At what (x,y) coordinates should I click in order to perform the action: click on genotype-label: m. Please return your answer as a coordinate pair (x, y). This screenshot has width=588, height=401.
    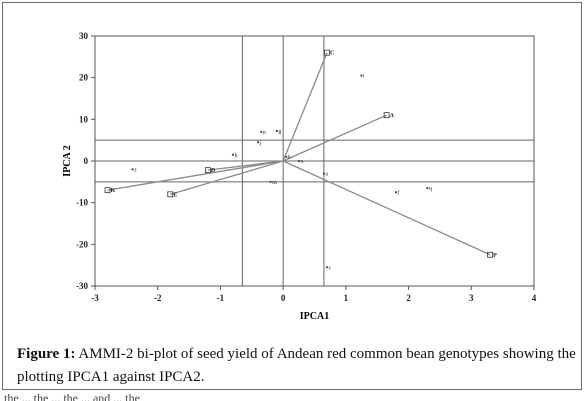
    Looking at the image, I should click on (274, 183).